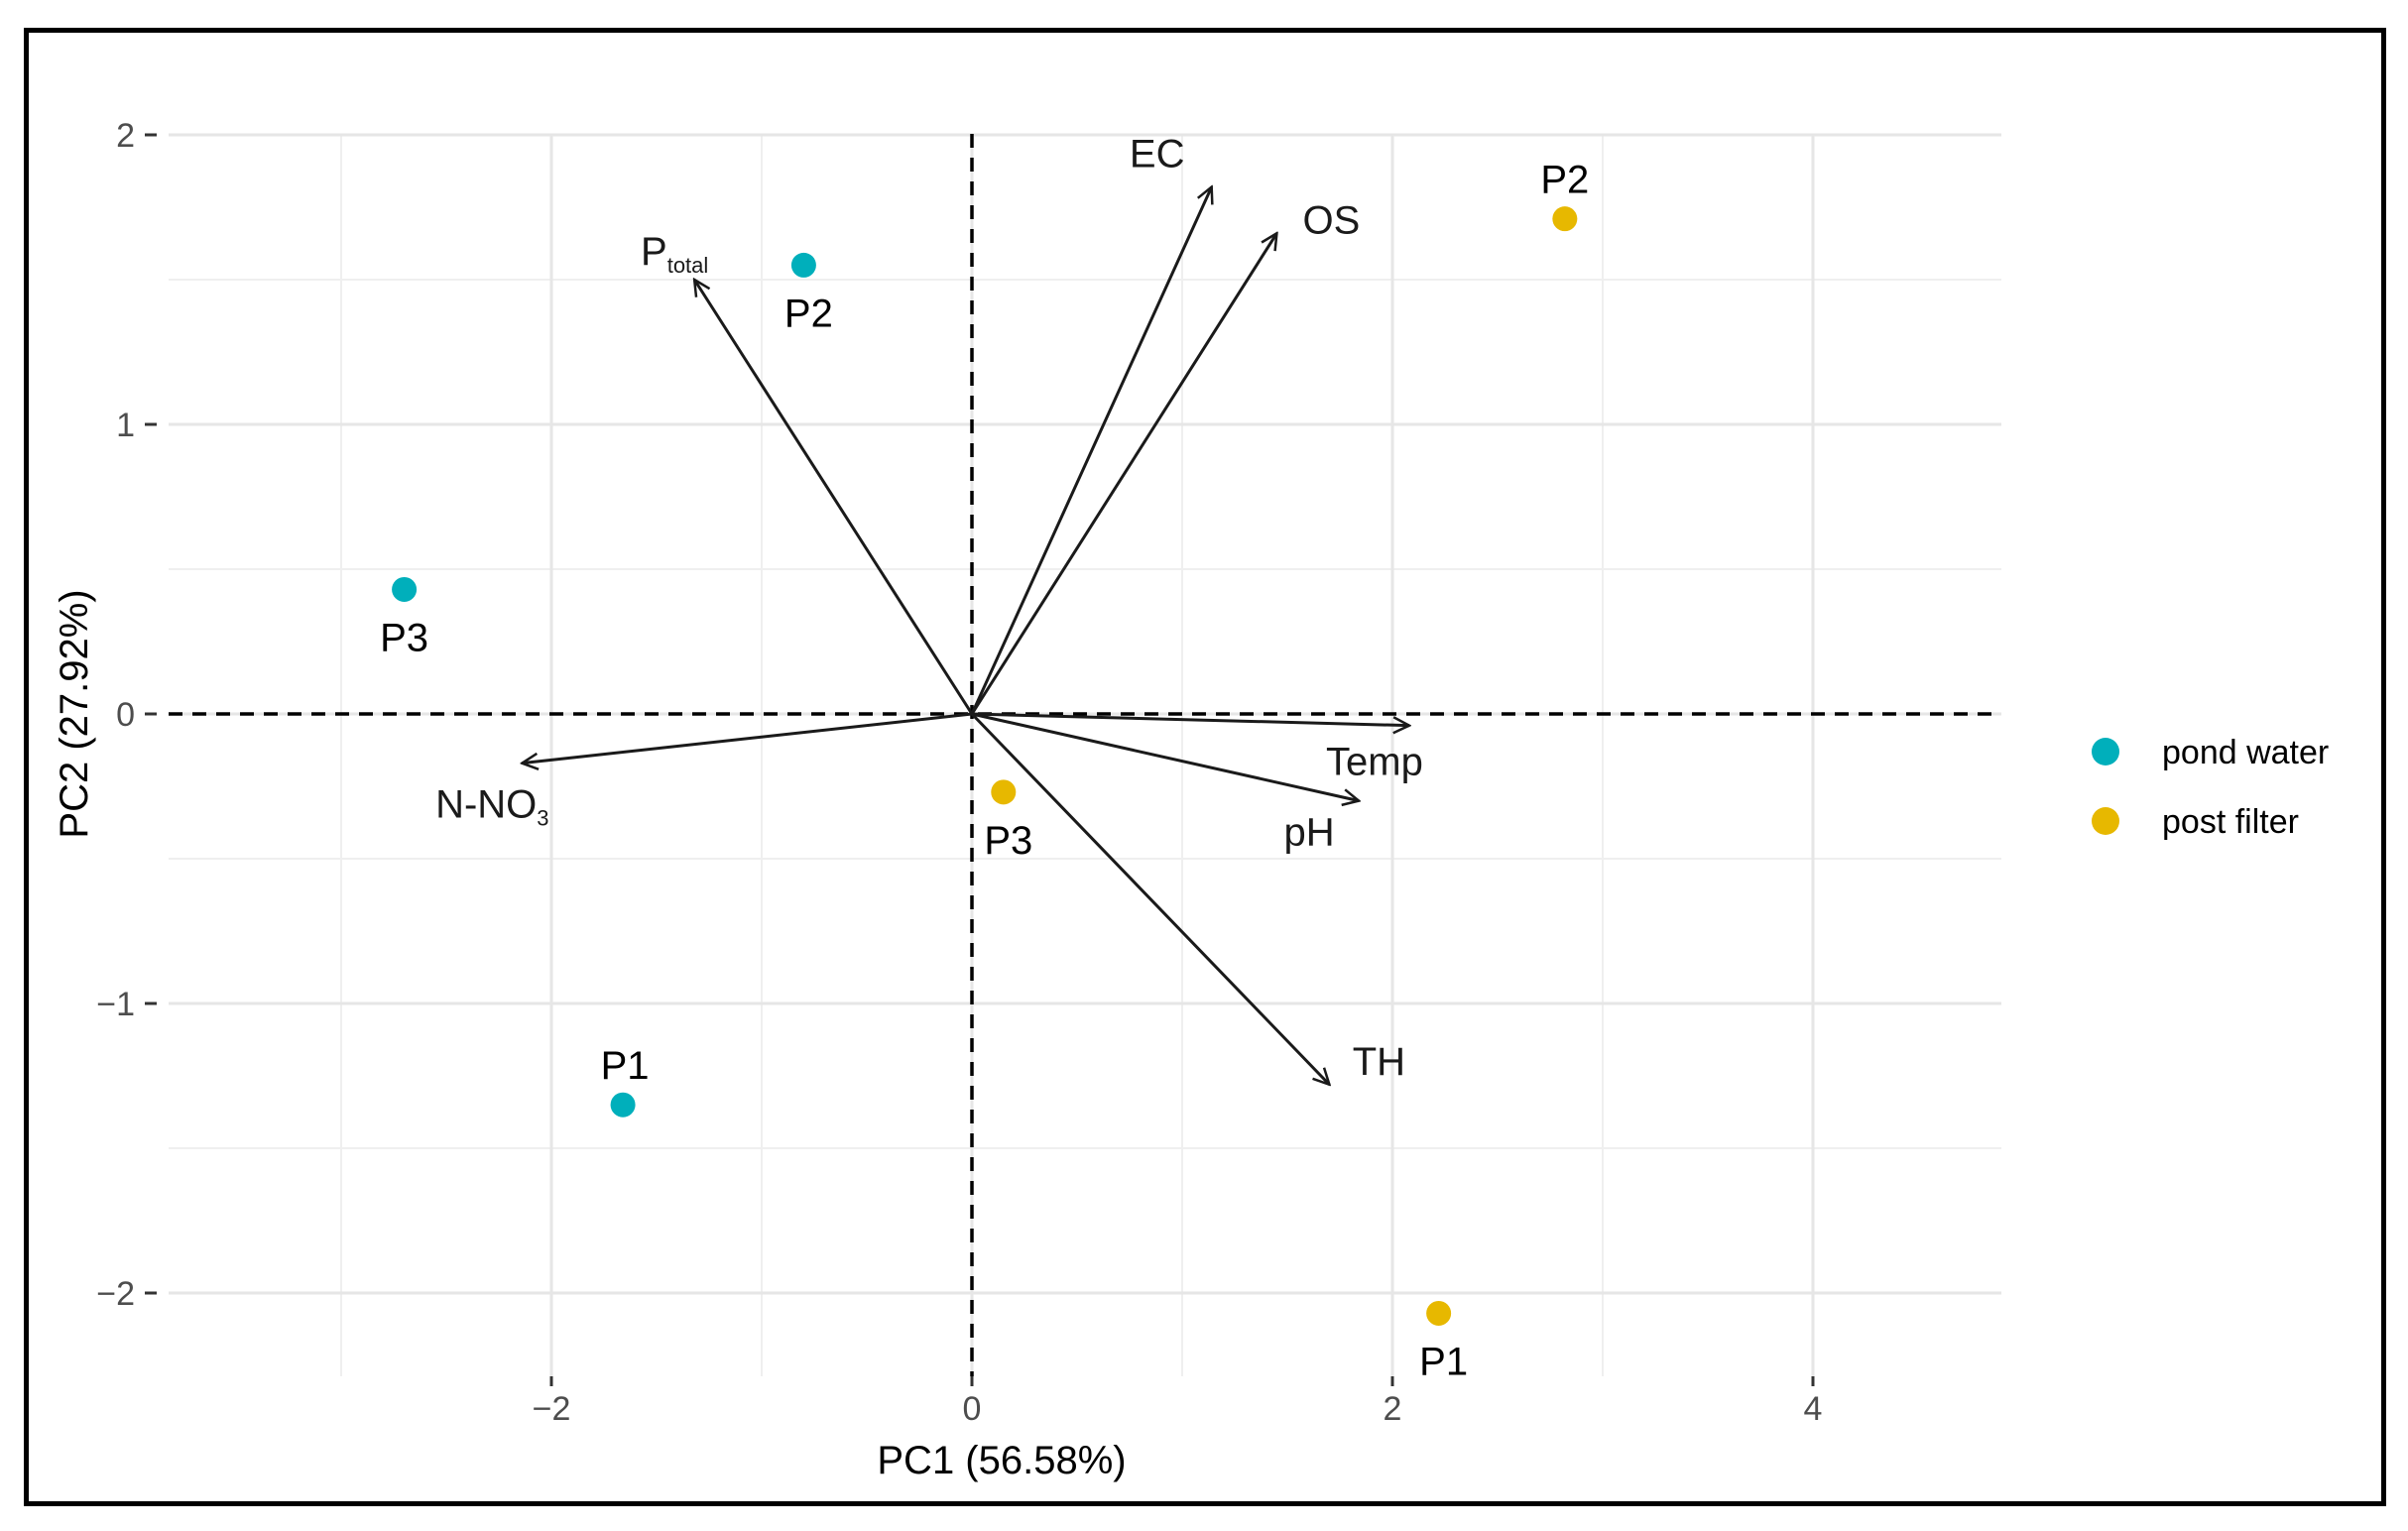 The height and width of the screenshot is (1531, 2408). What do you see at coordinates (405, 589) in the screenshot?
I see `point-pond-water-p3` at bounding box center [405, 589].